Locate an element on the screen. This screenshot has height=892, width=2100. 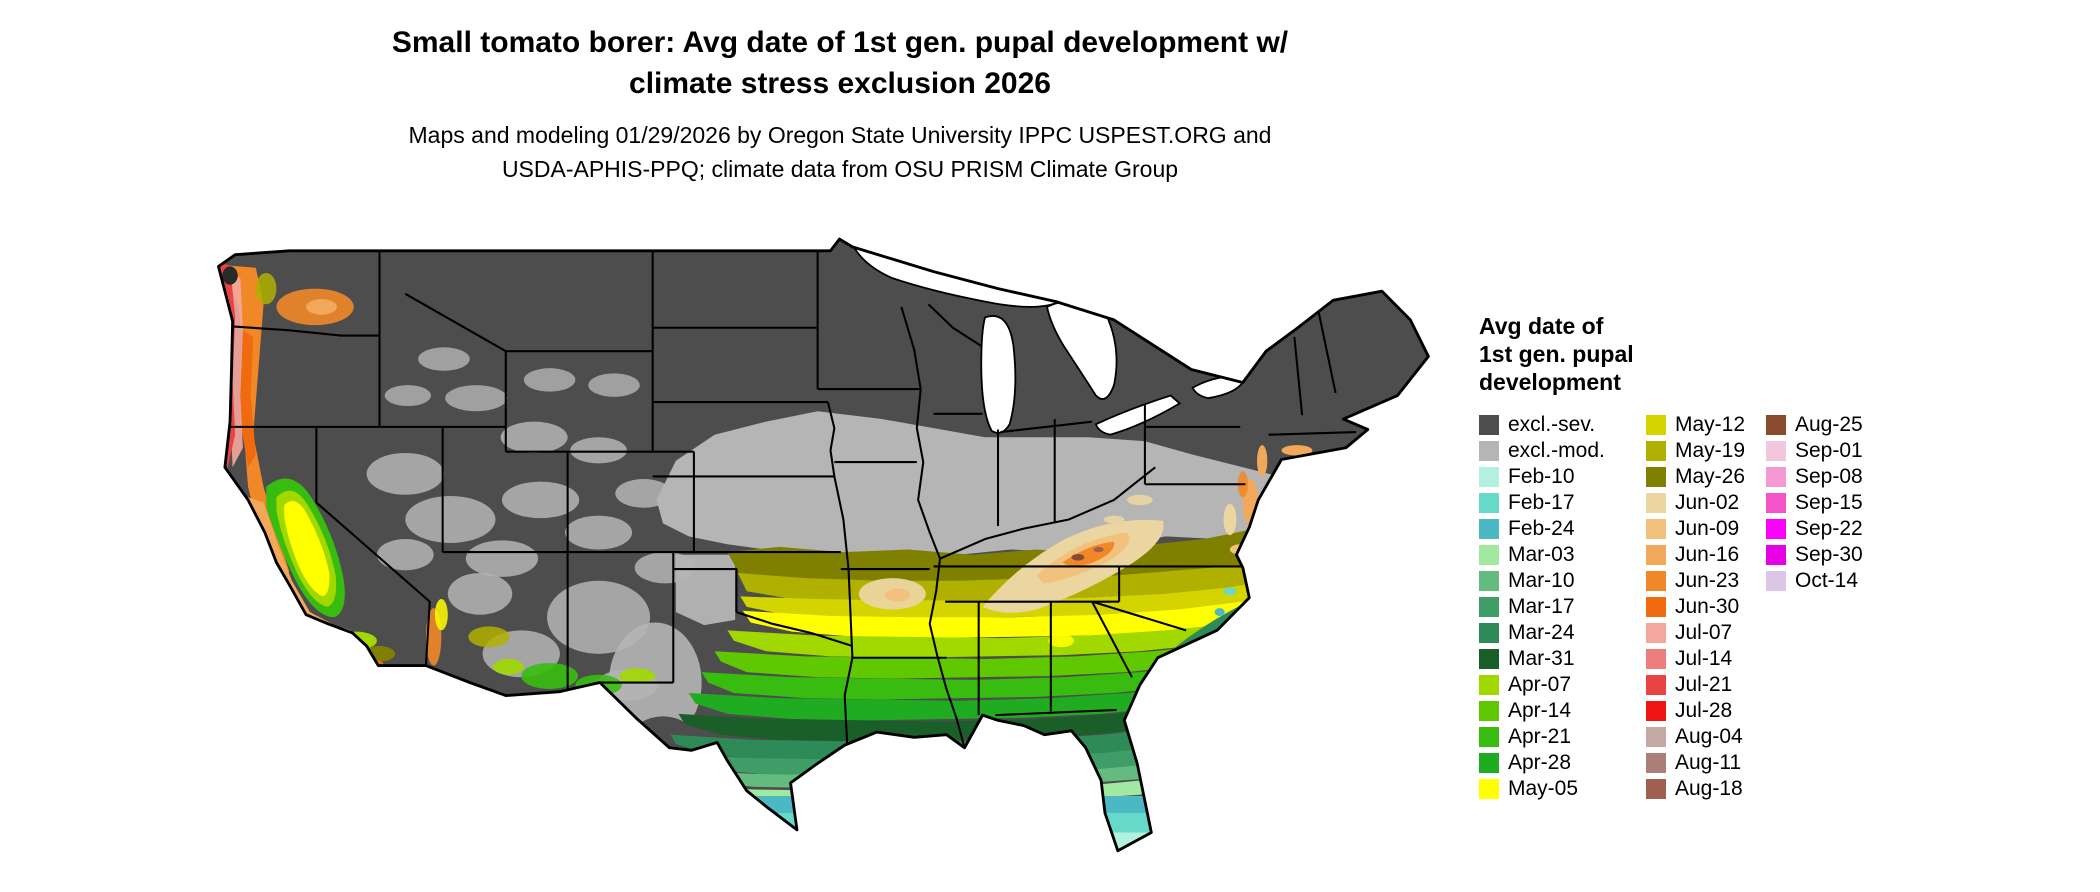
legend-item: Jul-28 is located at coordinates (1695, 711).